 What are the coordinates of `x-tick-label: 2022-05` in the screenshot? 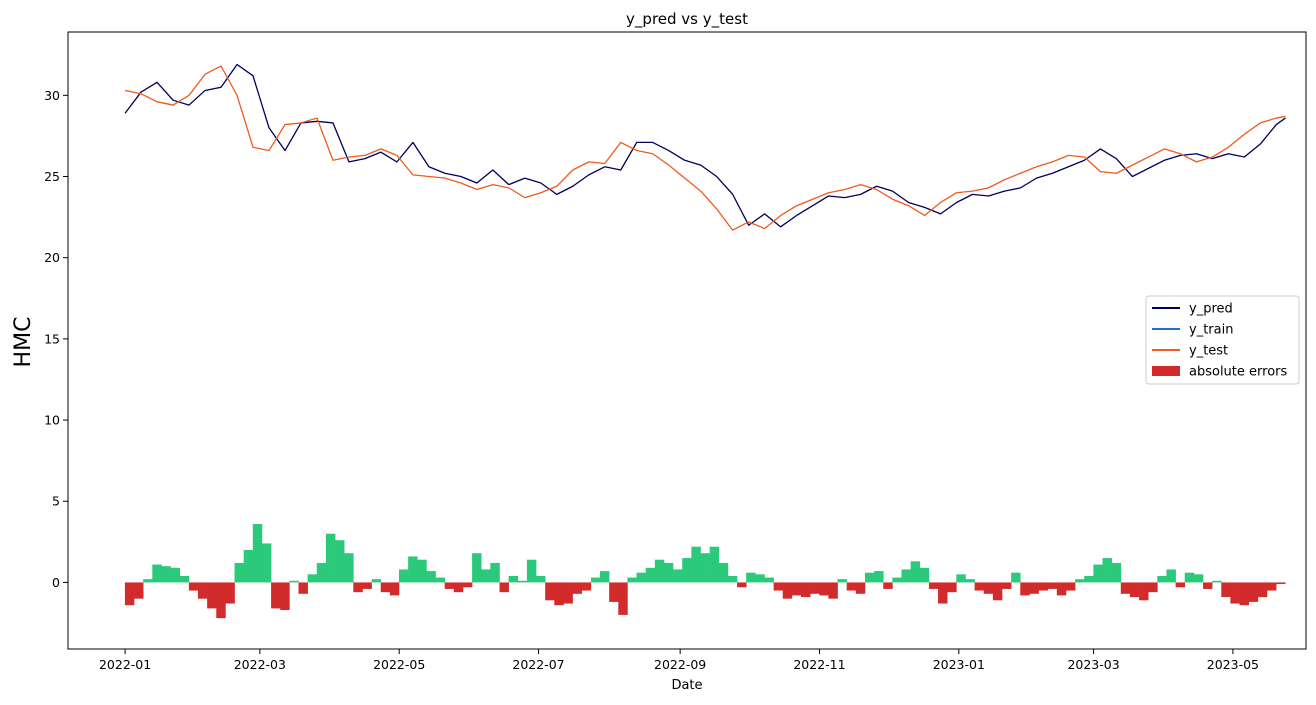 It's located at (399, 664).